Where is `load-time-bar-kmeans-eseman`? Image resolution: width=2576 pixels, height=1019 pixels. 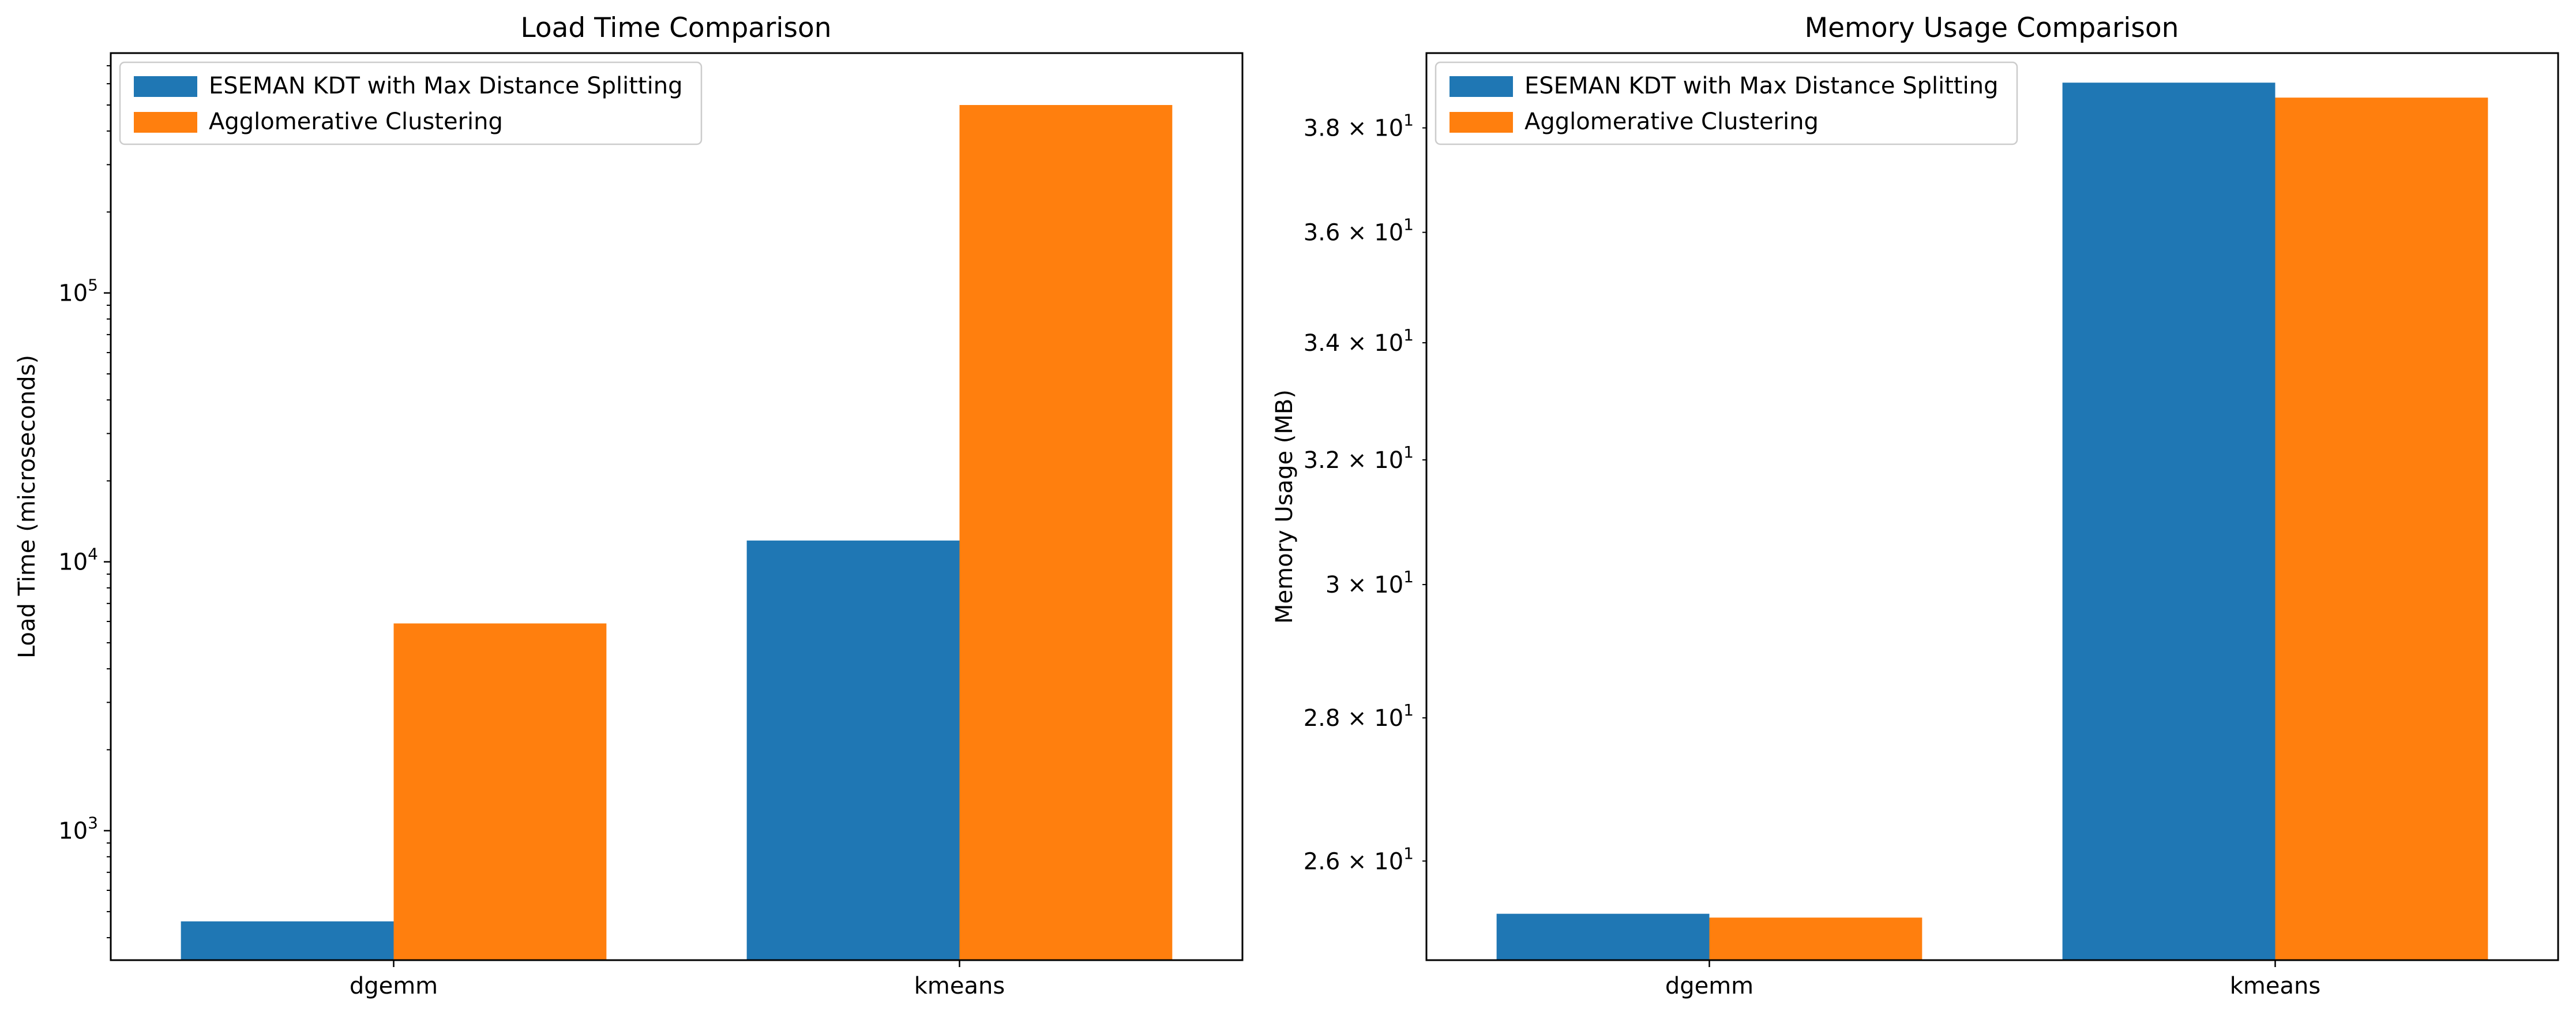 load-time-bar-kmeans-eseman is located at coordinates (853, 750).